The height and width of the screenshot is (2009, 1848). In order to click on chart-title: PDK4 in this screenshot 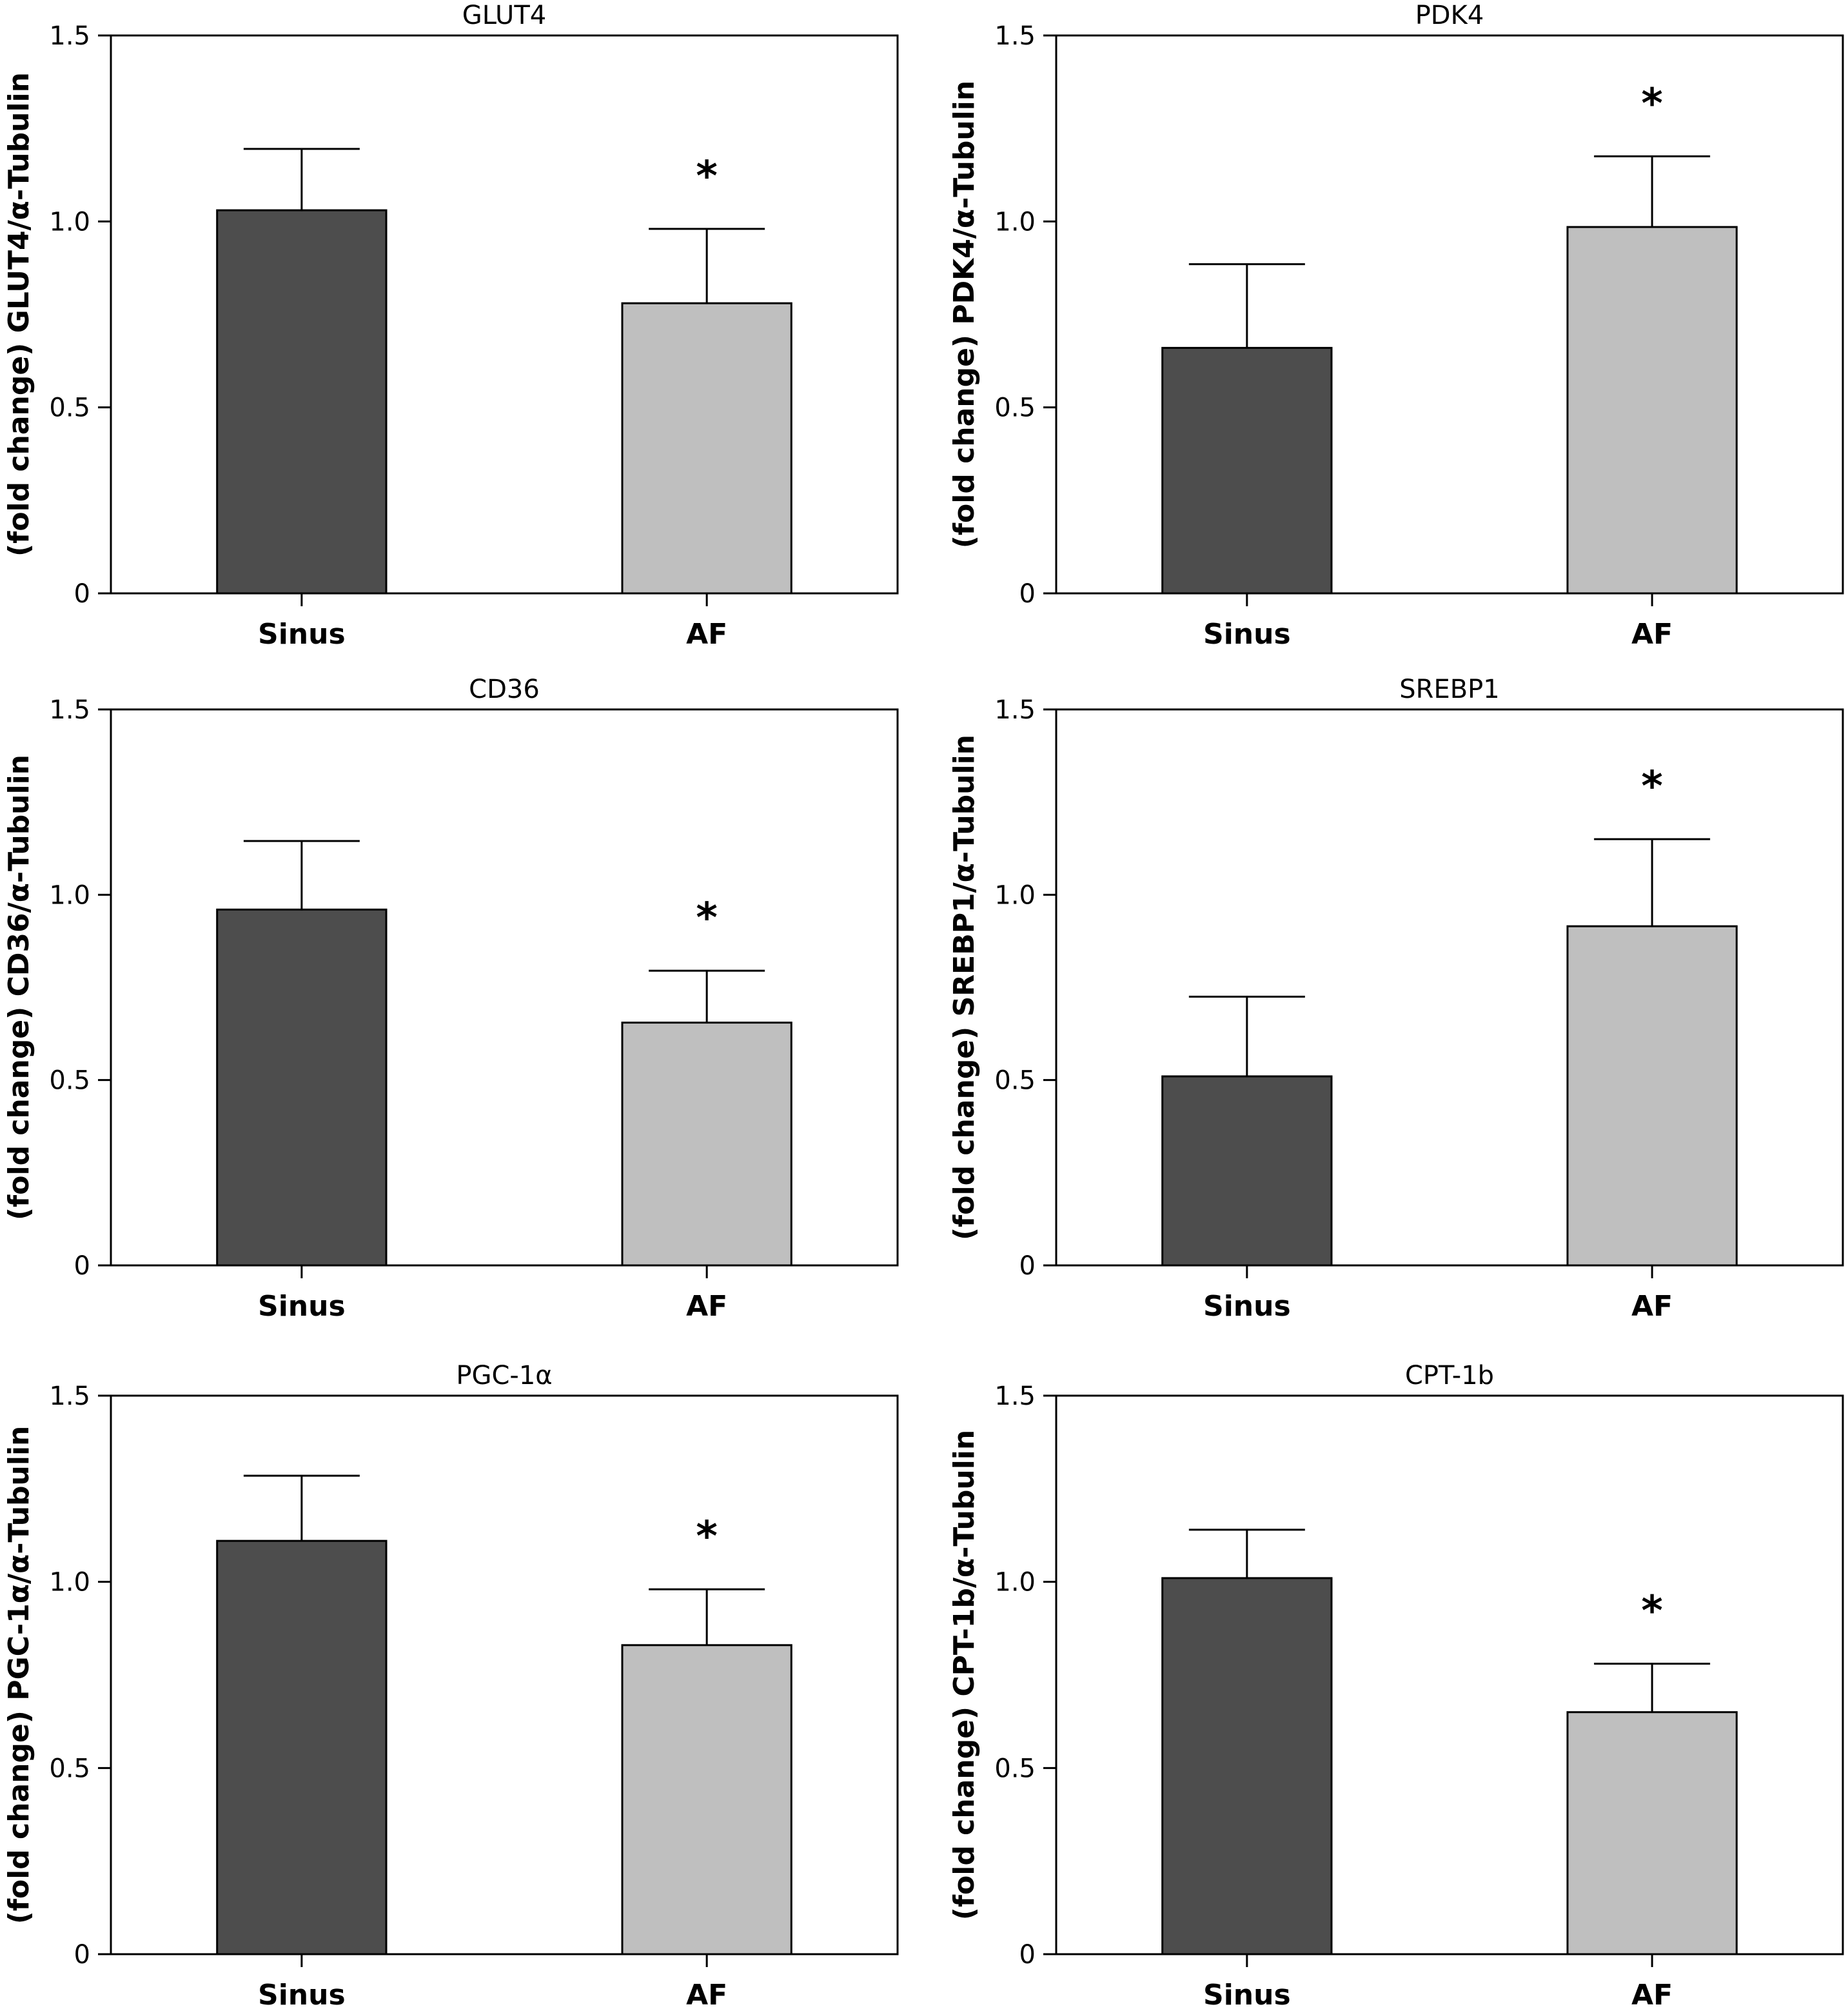, I will do `click(1449, 15)`.